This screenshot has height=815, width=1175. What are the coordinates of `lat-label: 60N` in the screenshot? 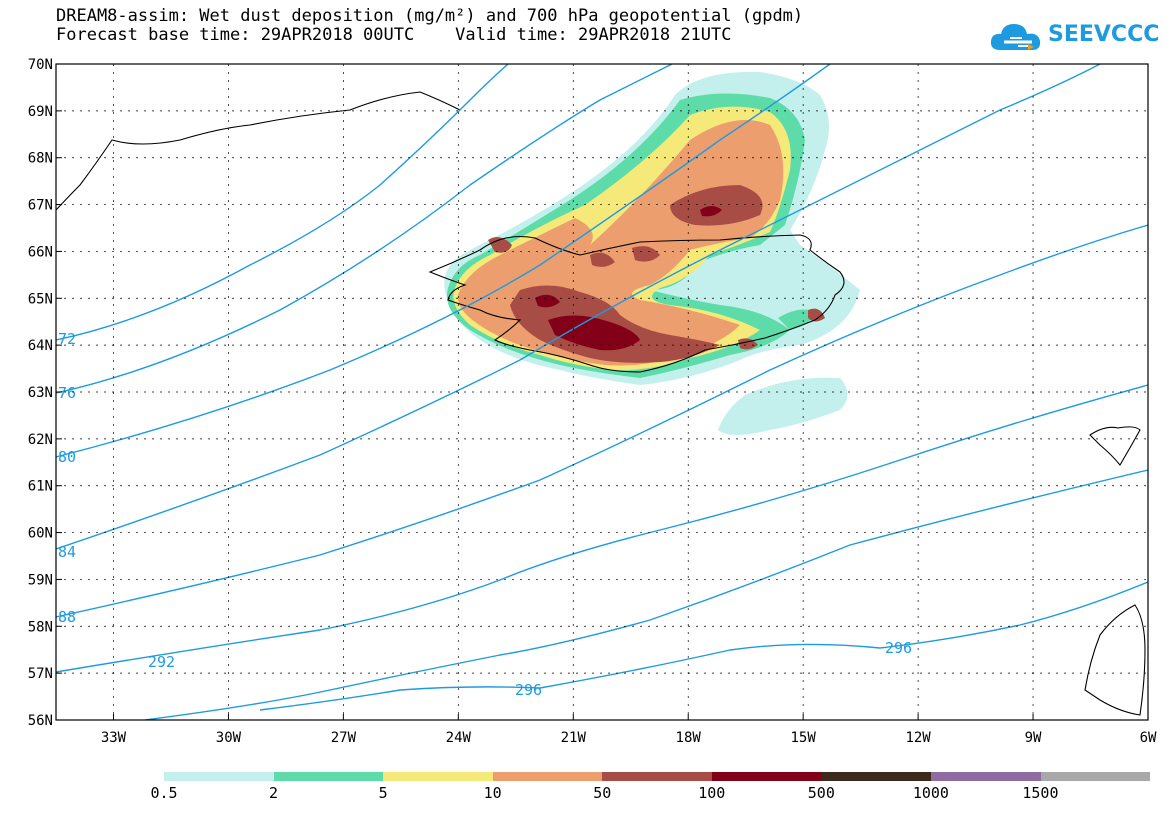 It's located at (40, 534).